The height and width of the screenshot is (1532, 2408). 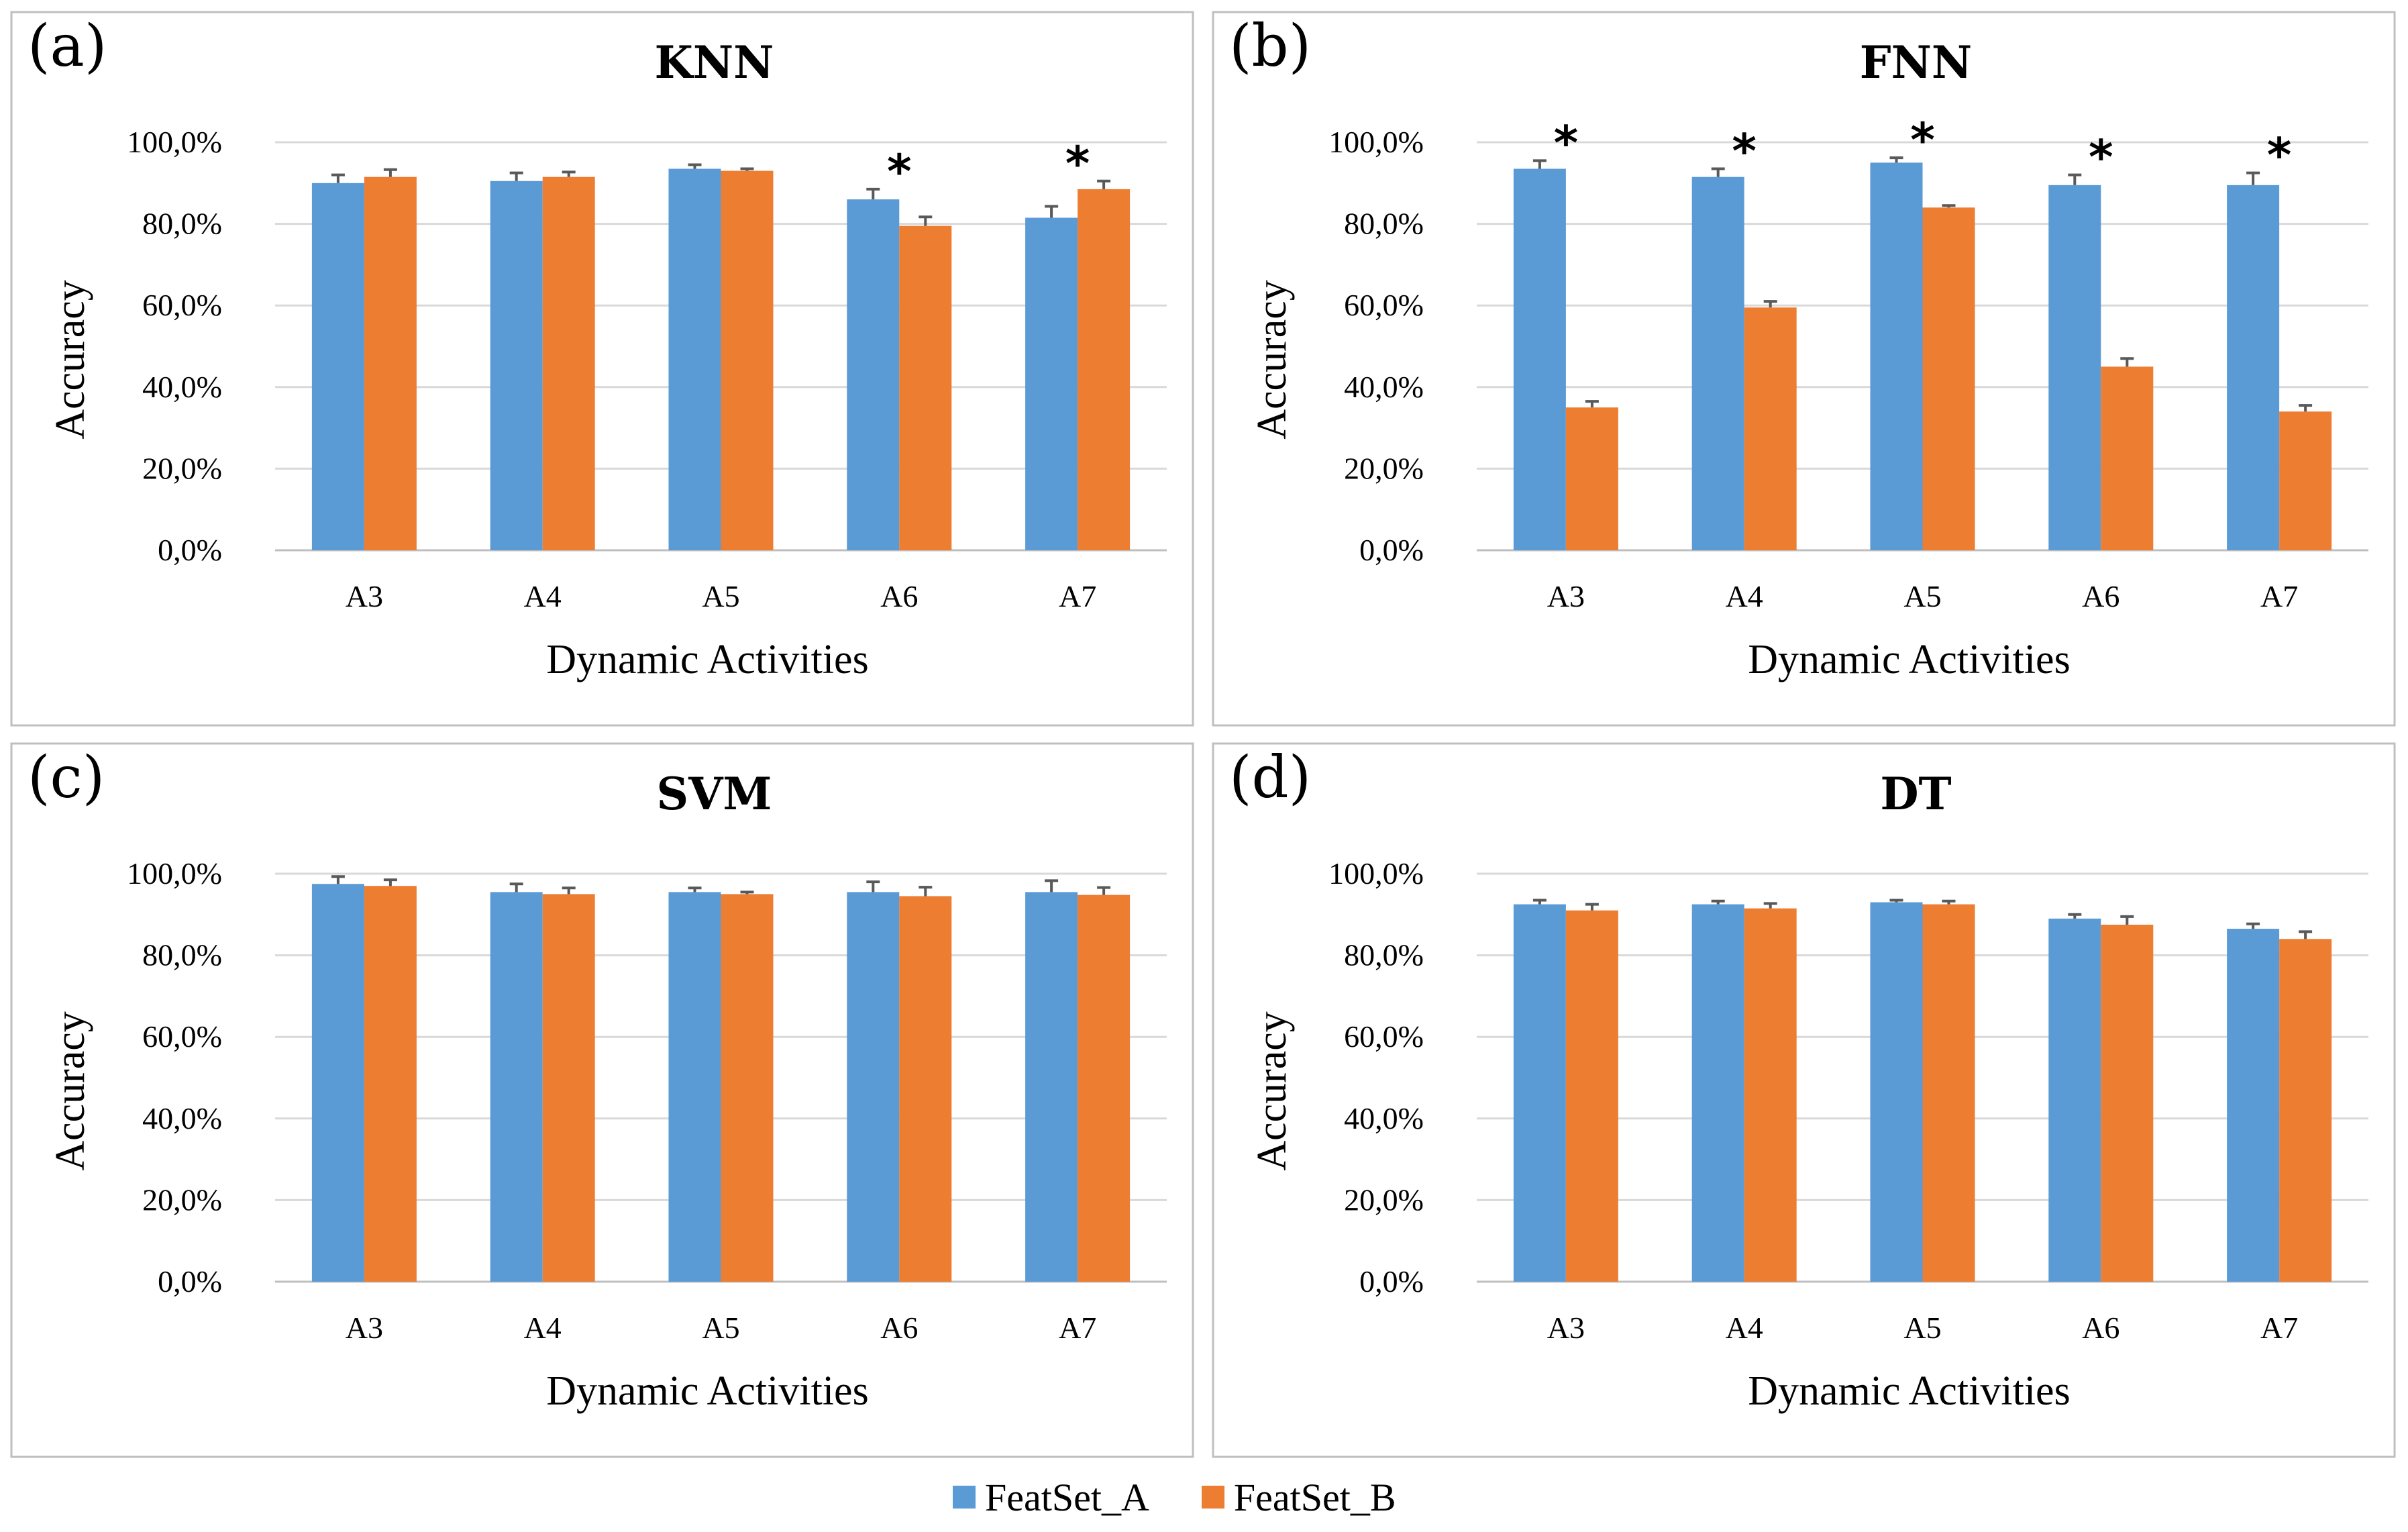 I want to click on legend-swatch-featset-b, so click(x=1212, y=1498).